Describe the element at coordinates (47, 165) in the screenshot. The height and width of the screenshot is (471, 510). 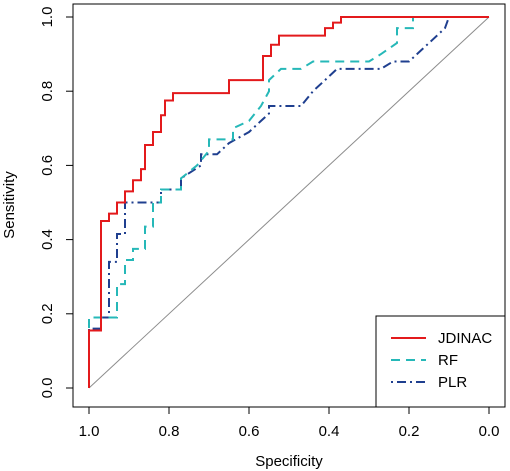
I see `y-tick-label: 0.6` at that location.